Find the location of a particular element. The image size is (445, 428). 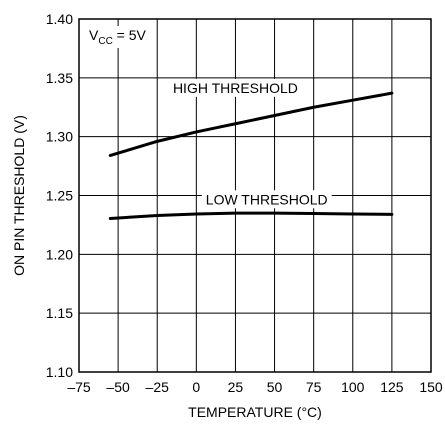

y-tick-label: 1.35 is located at coordinates (59, 78).